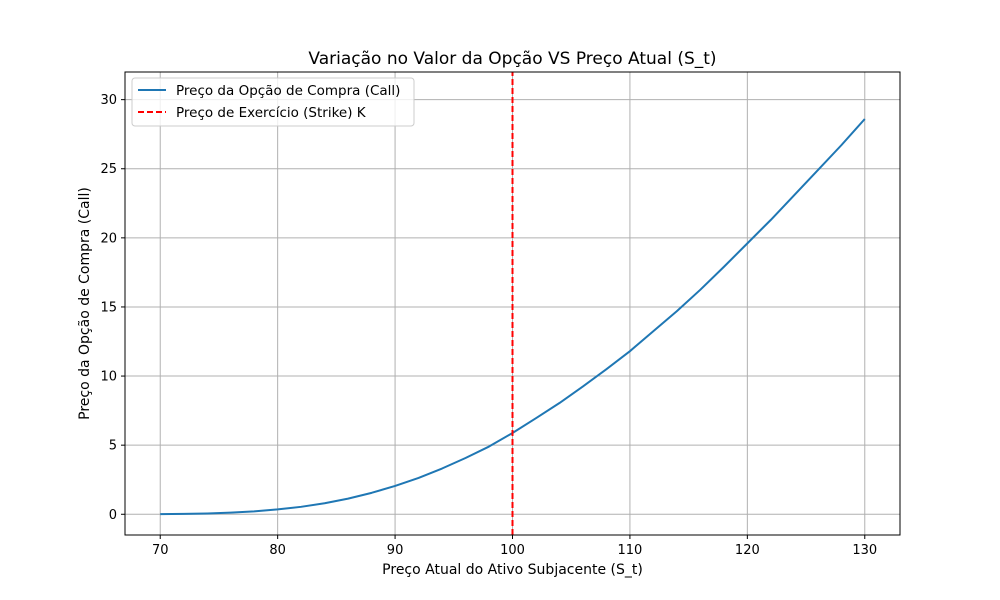 The image size is (1000, 600). I want to click on y-tick-label: 0, so click(113, 515).